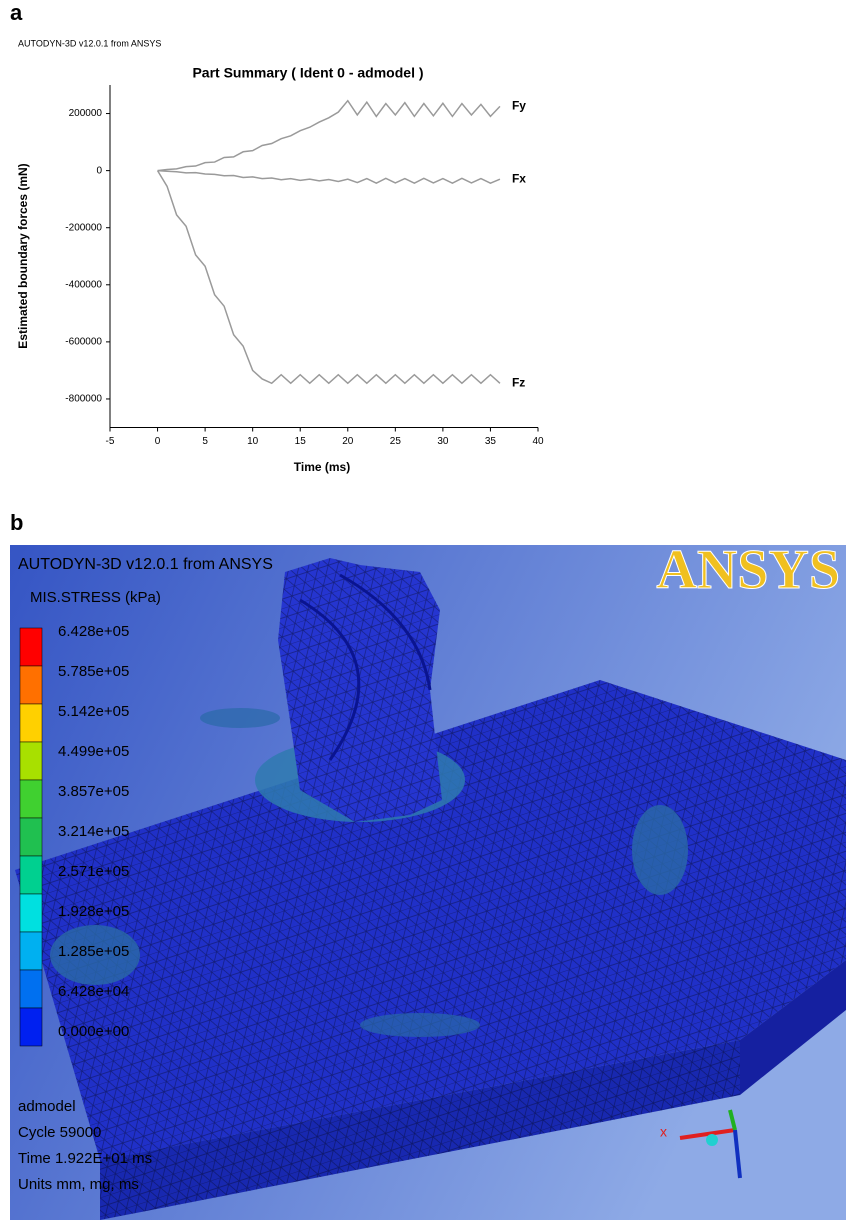  I want to click on x-tick-label: 15, so click(301, 441).